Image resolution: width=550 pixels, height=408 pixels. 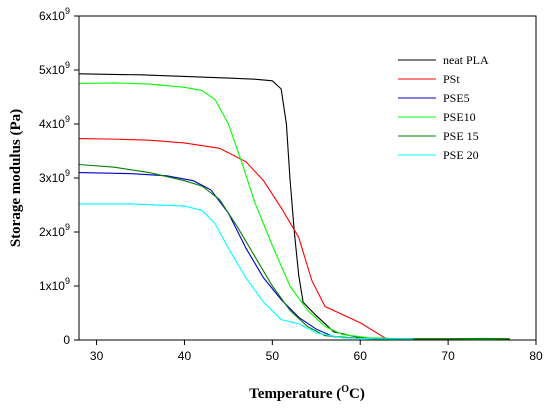 What do you see at coordinates (54, 68) in the screenshot?
I see `y-tick-label: 5x10⁹` at bounding box center [54, 68].